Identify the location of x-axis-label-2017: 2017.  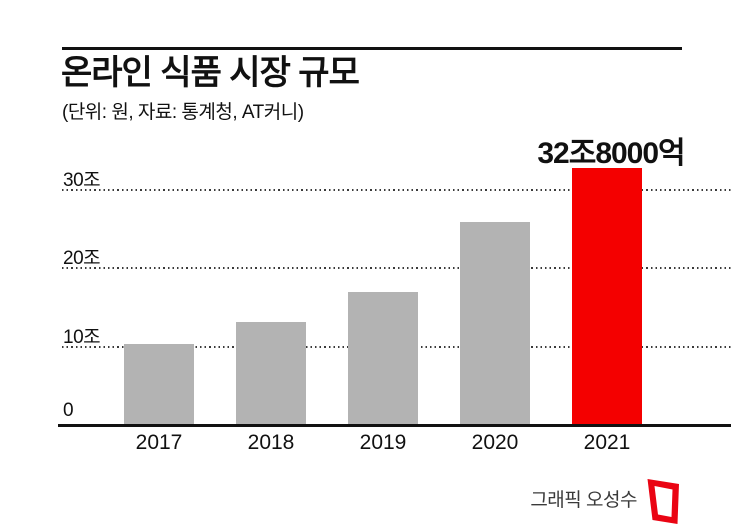
(159, 442).